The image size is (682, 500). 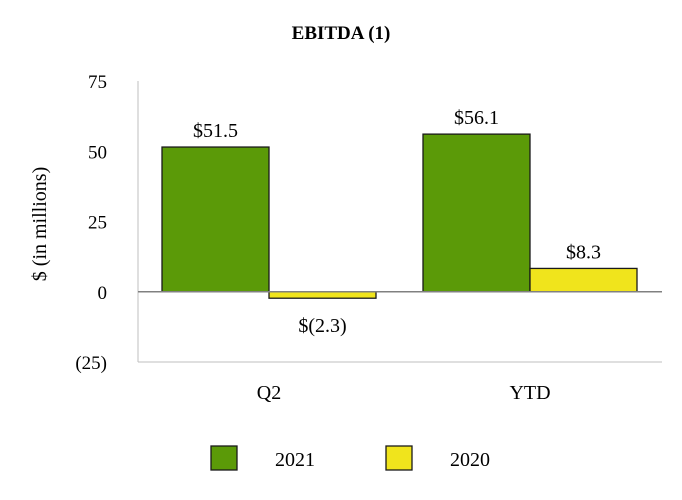 What do you see at coordinates (529, 393) in the screenshot?
I see `category-label: YTD` at bounding box center [529, 393].